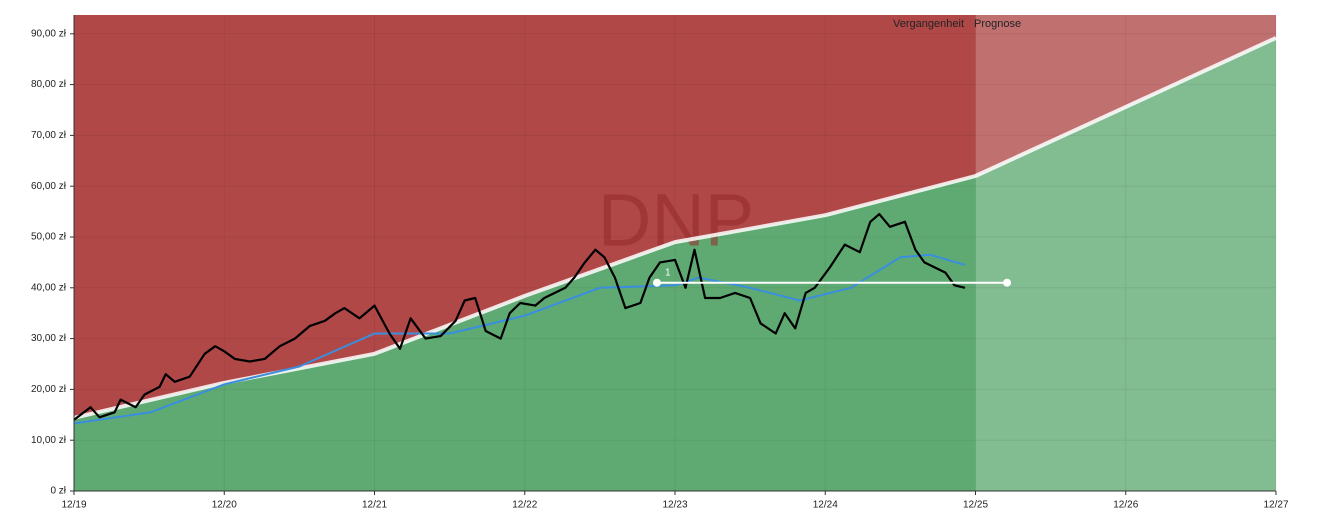  Describe the element at coordinates (997, 24) in the screenshot. I see `forecast-label: Prognose` at that location.